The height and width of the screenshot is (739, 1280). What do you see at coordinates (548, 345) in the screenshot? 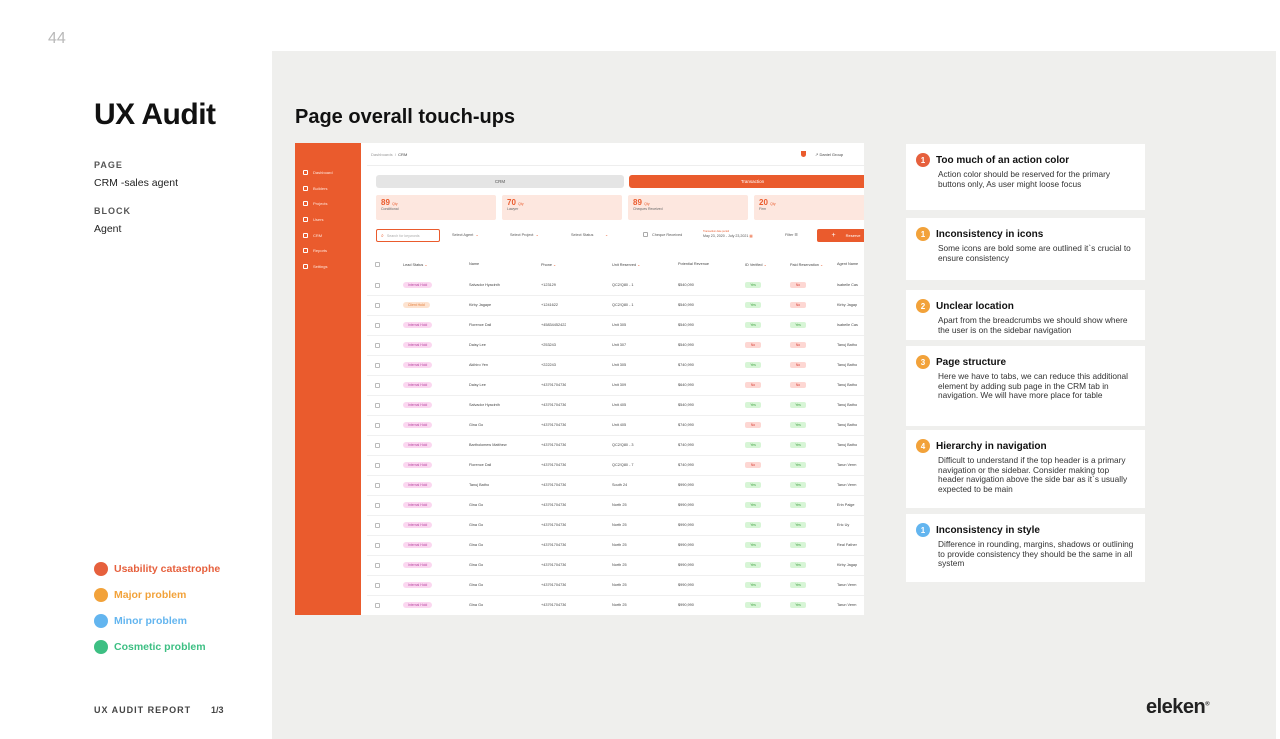
I see `phone-cell: +253243` at bounding box center [548, 345].